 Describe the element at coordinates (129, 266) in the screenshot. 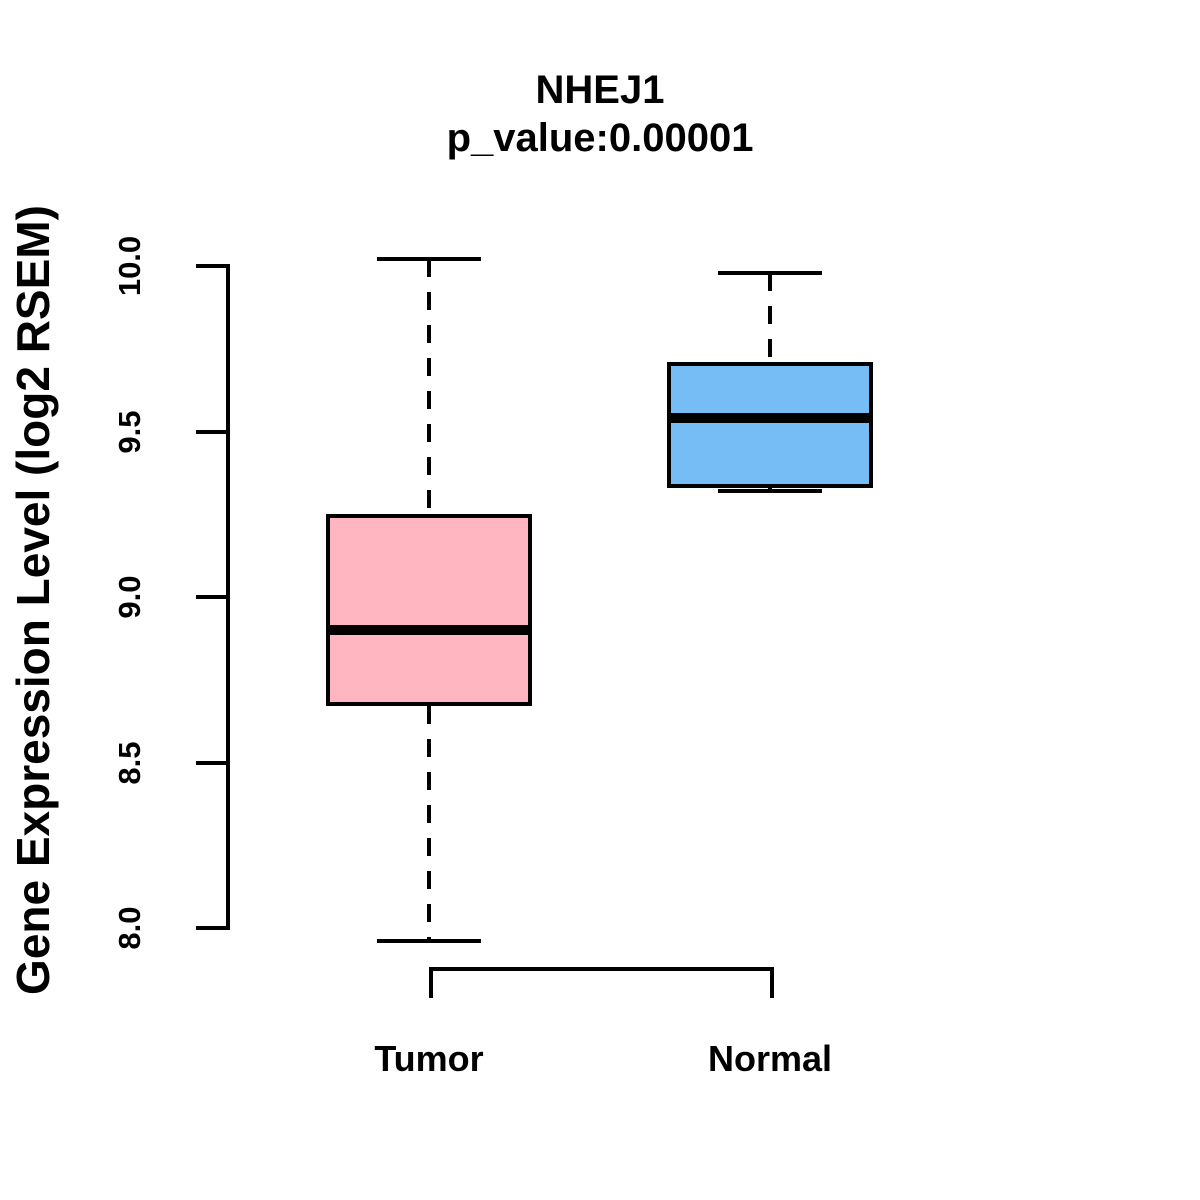

I see `y-tick-label: 10.0` at that location.